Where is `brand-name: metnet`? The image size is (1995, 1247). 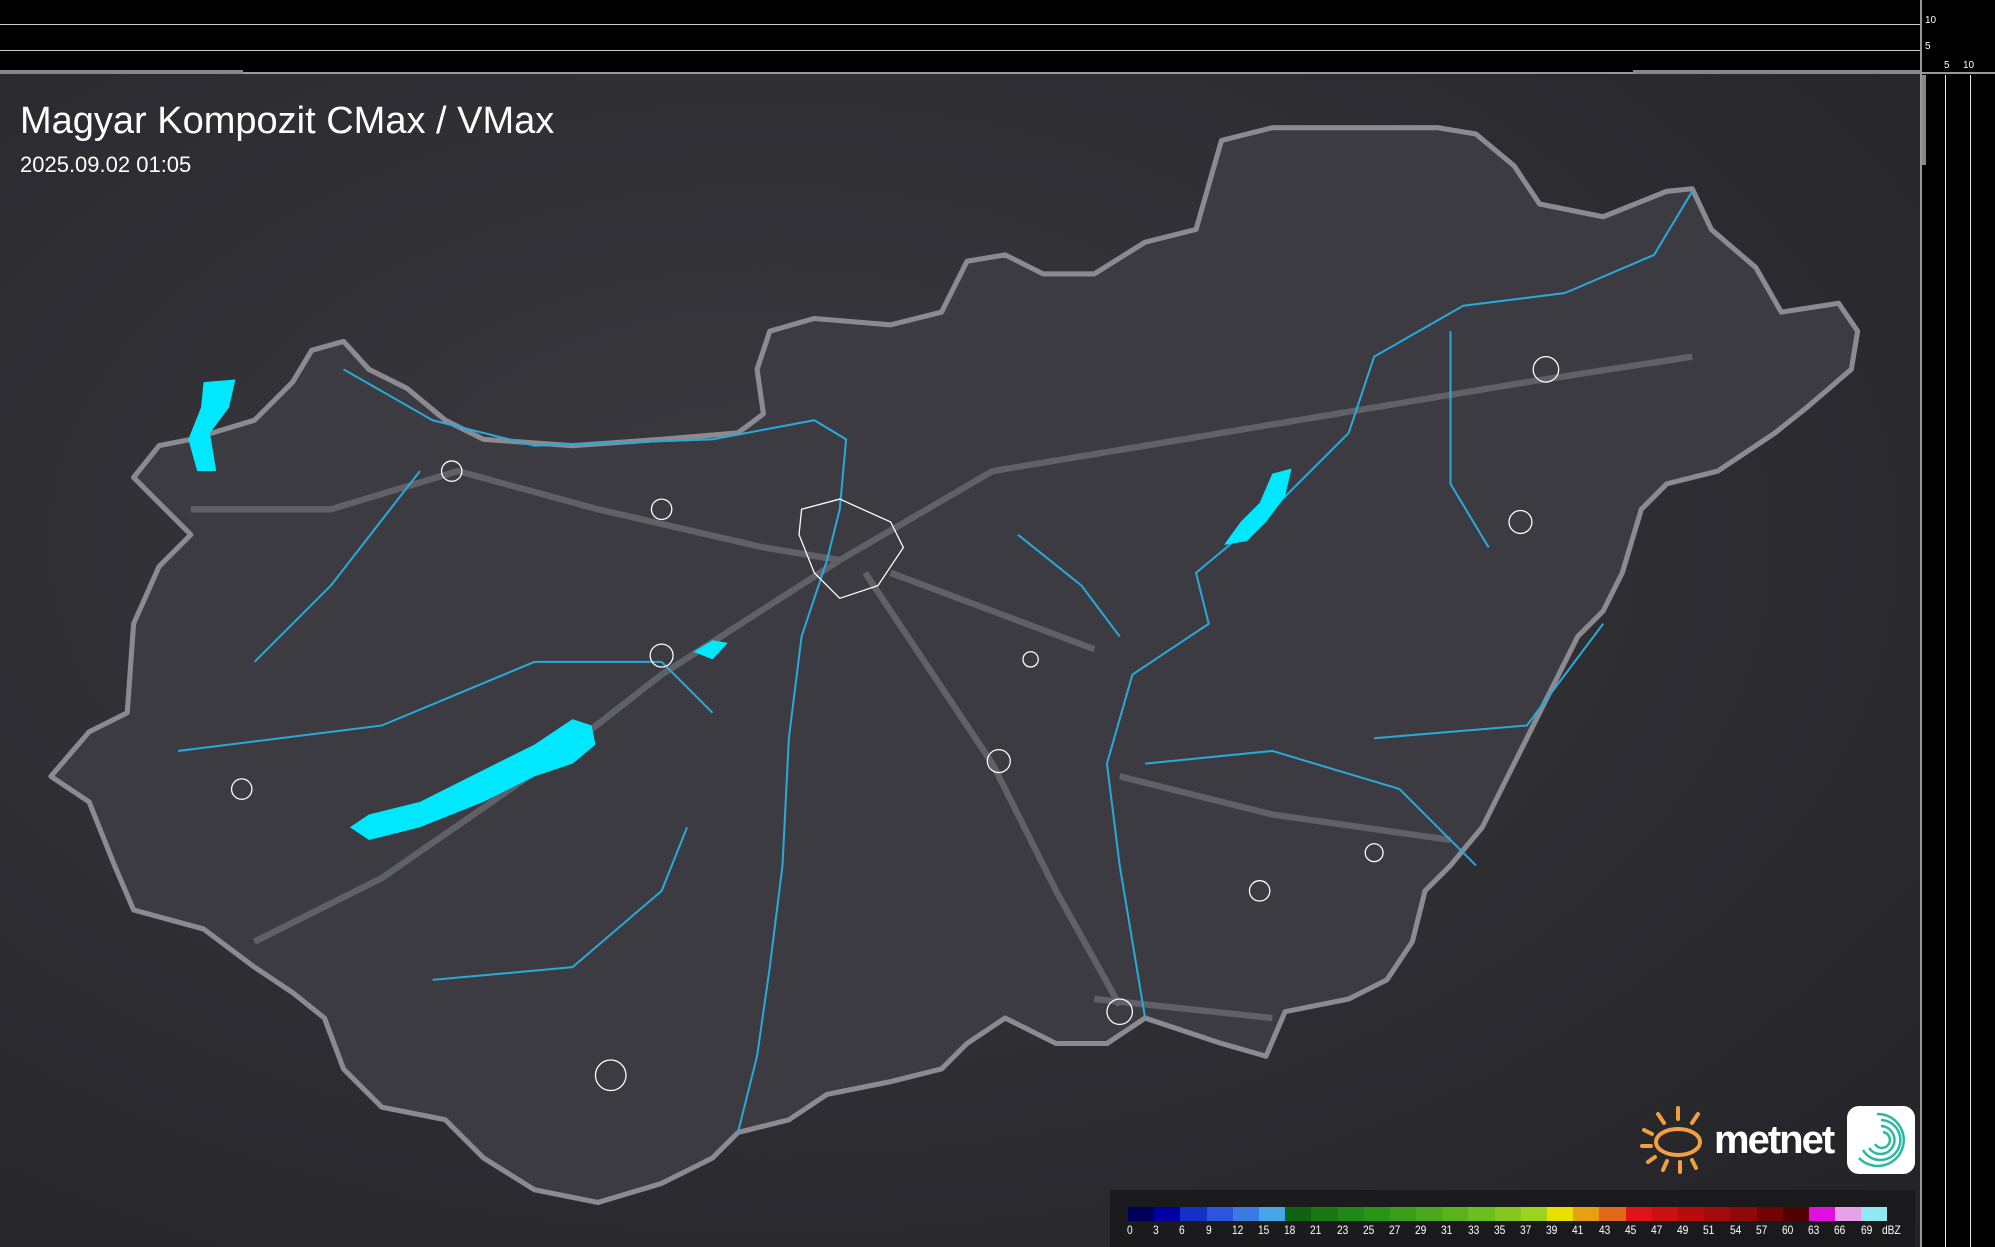
brand-name: metnet is located at coordinates (1774, 1139).